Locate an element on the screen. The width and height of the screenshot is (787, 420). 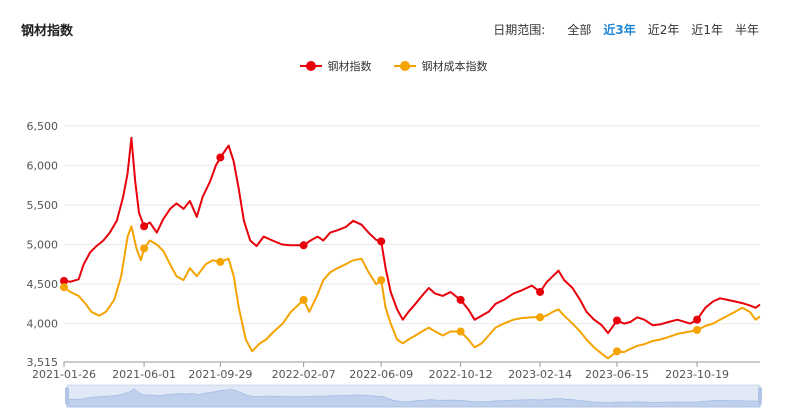
y-tick-label: 4,500 is located at coordinates (43, 284).